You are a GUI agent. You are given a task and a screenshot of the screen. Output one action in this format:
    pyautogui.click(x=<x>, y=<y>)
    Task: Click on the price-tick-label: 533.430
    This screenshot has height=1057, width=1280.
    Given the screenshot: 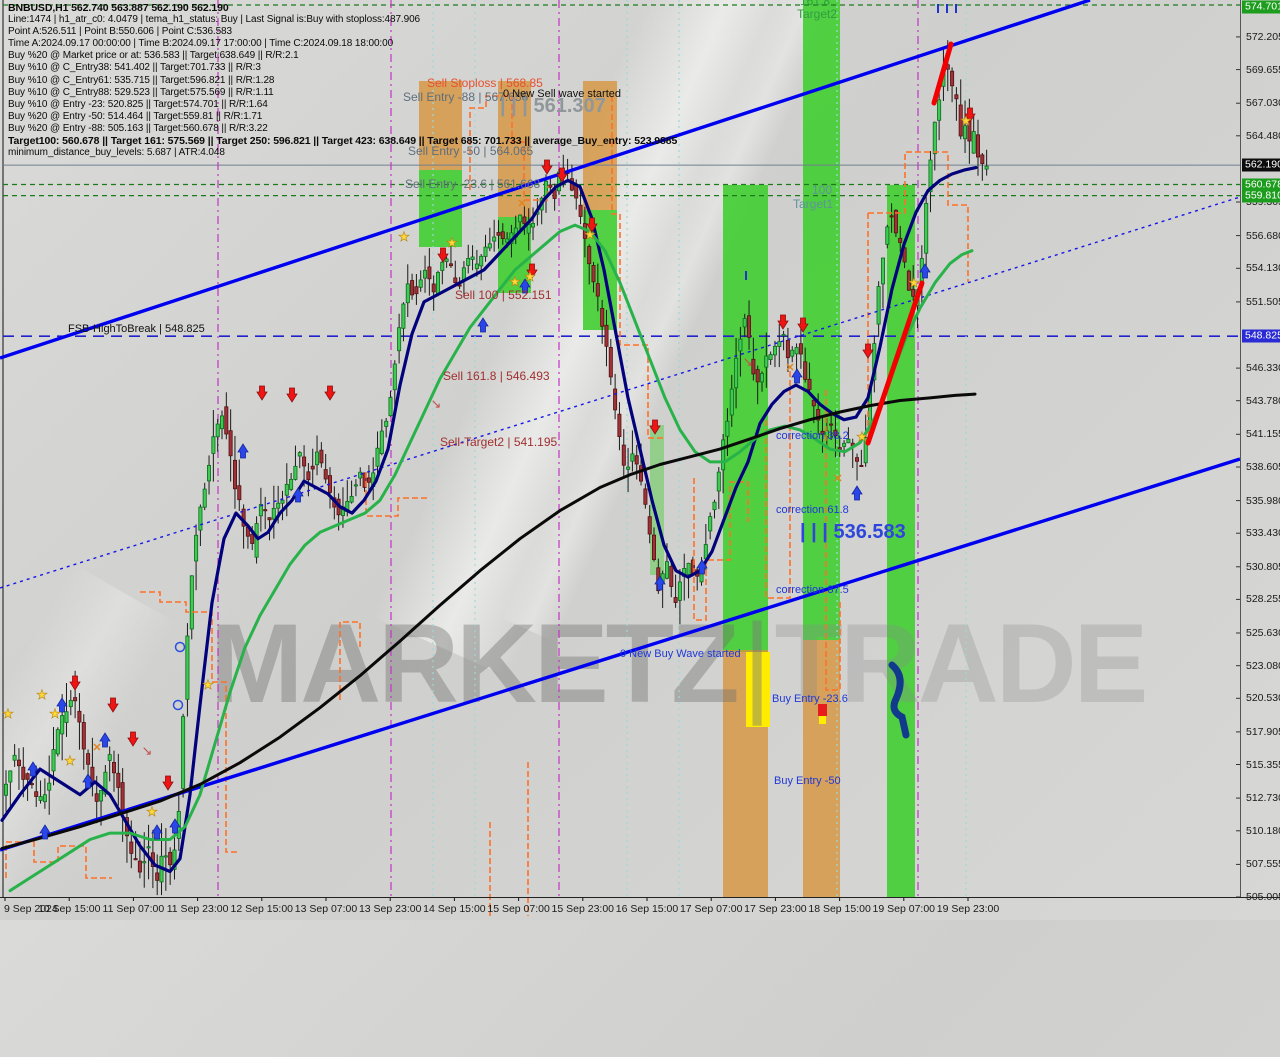 What is the action you would take?
    pyautogui.click(x=1263, y=533)
    